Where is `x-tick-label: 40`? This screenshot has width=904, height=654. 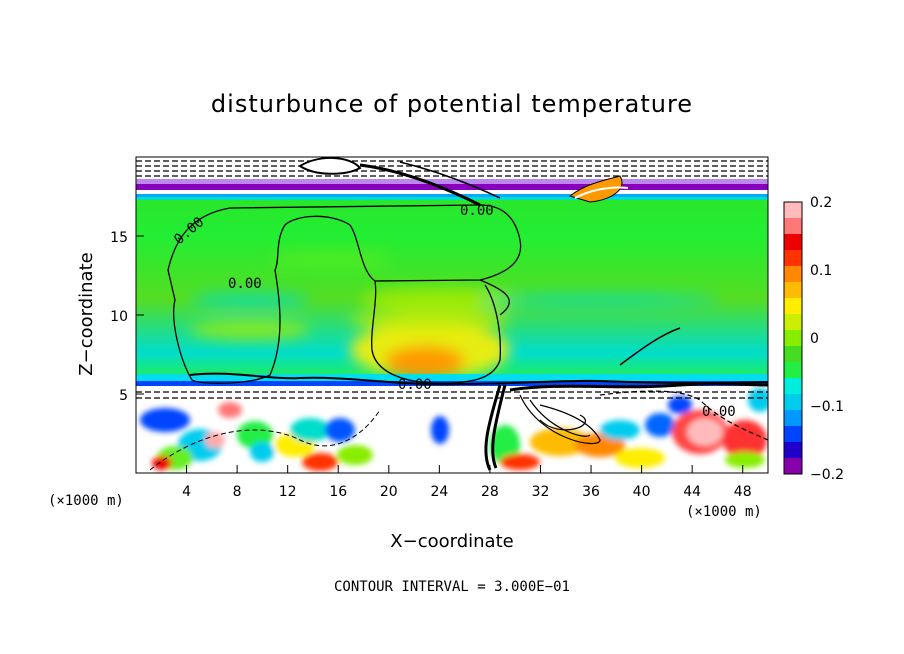 x-tick-label: 40 is located at coordinates (642, 492).